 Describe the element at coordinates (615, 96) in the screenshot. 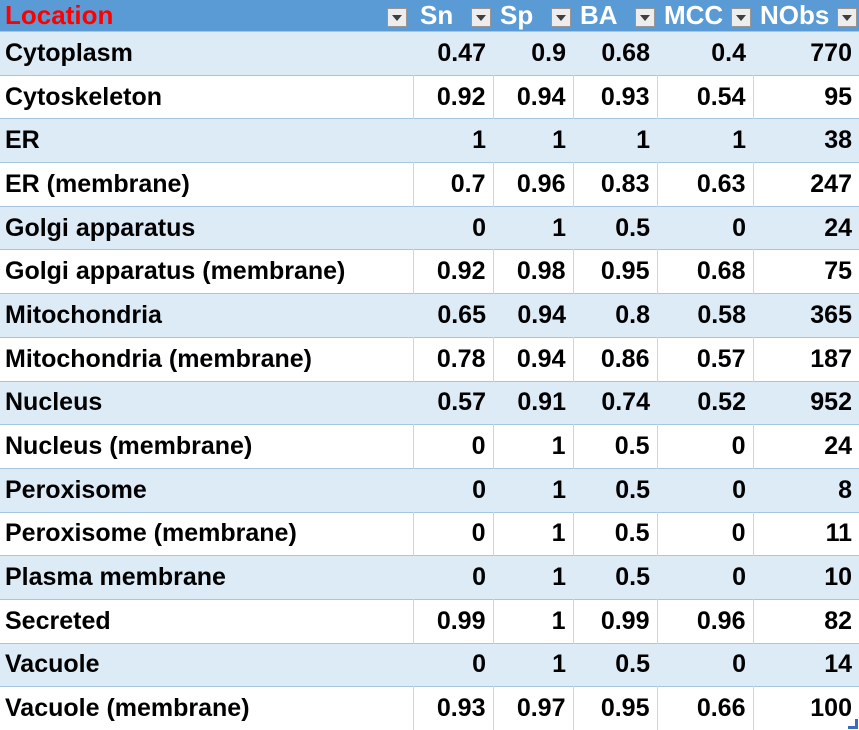

I see `cell-ba: 0.93` at that location.